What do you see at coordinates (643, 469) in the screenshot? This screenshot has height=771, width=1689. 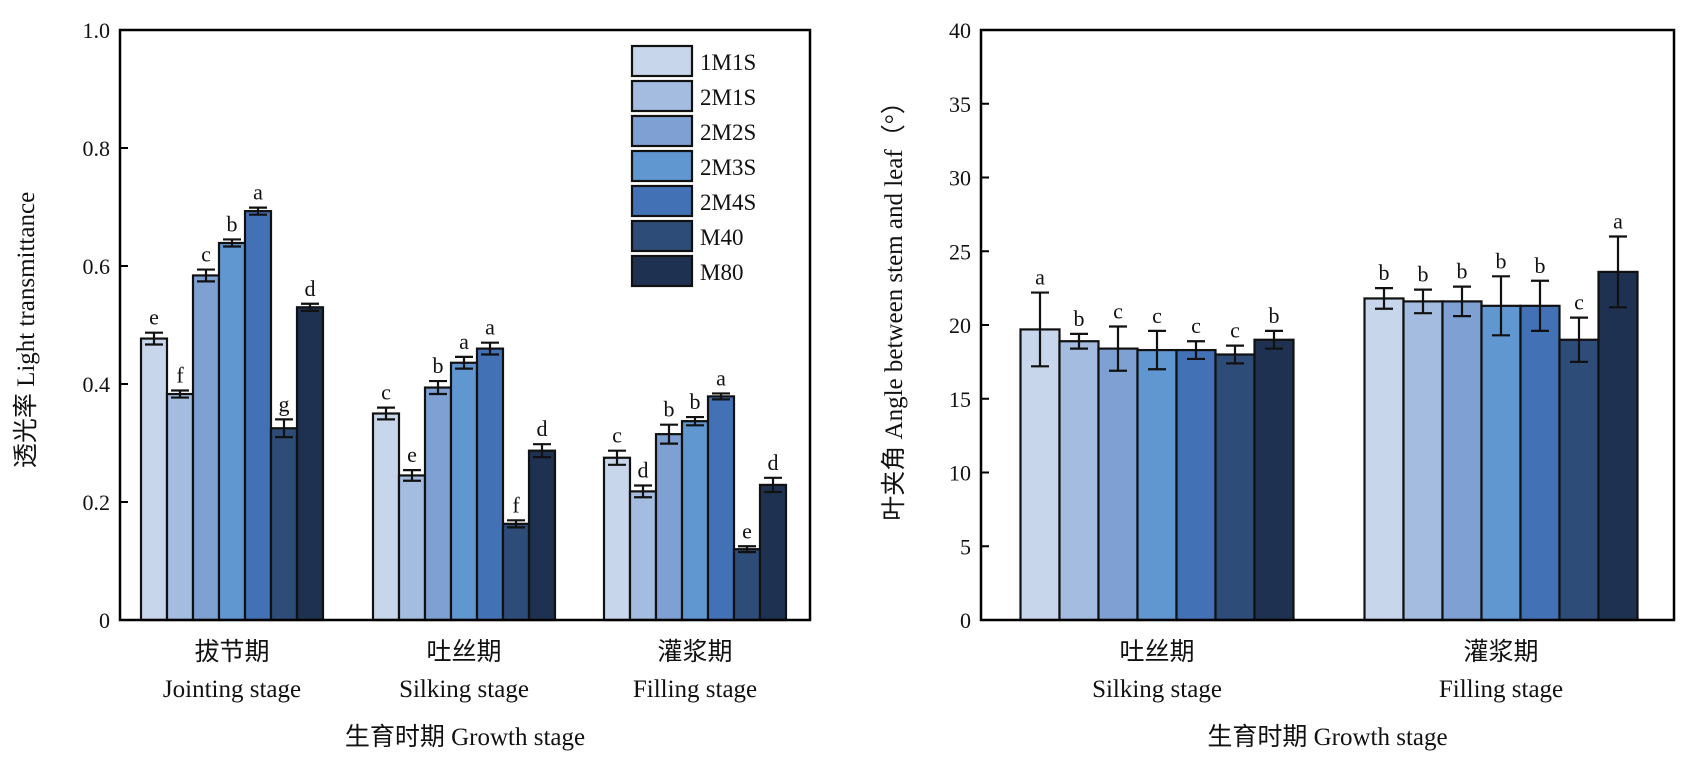 I see `sig-letter-2m1s-2: d` at bounding box center [643, 469].